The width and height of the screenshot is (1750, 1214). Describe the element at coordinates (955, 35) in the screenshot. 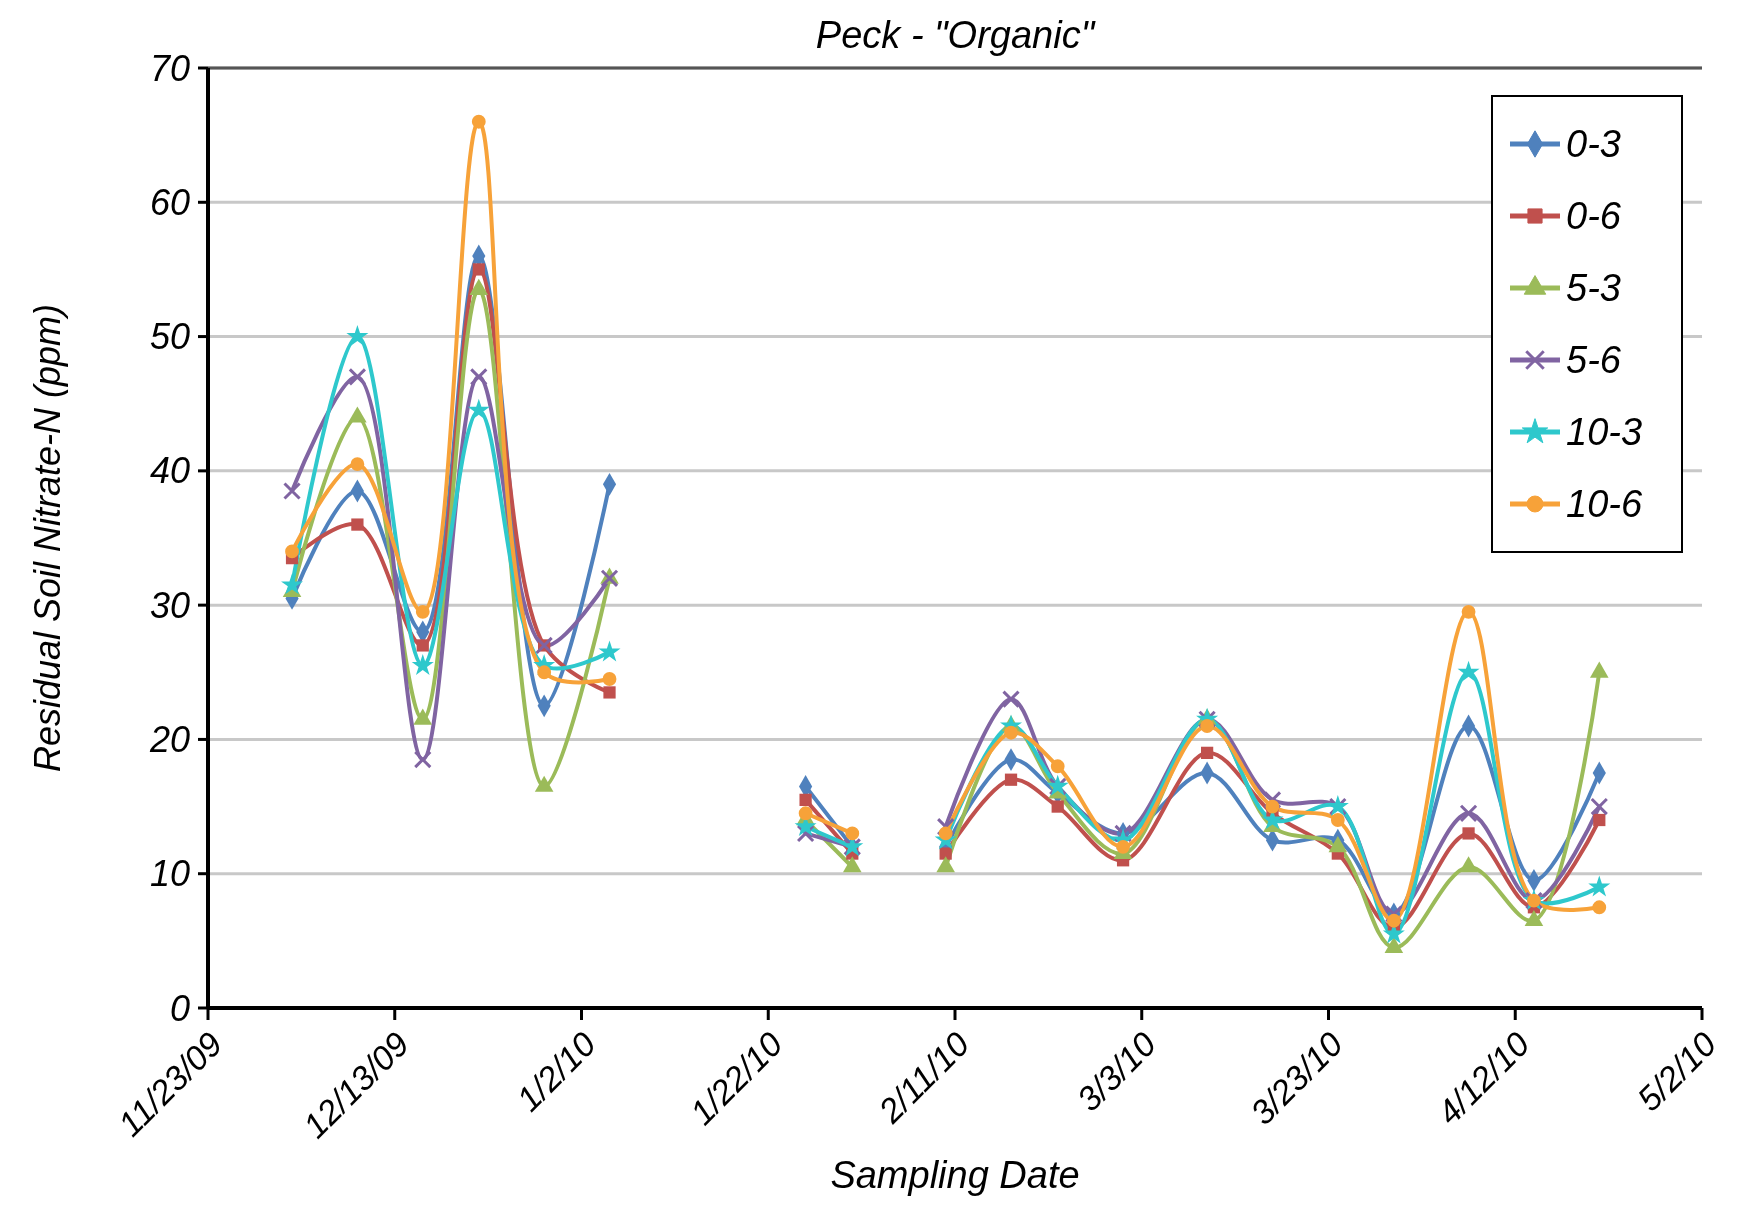

I see `chart-title: Peck - "Organic"` at that location.